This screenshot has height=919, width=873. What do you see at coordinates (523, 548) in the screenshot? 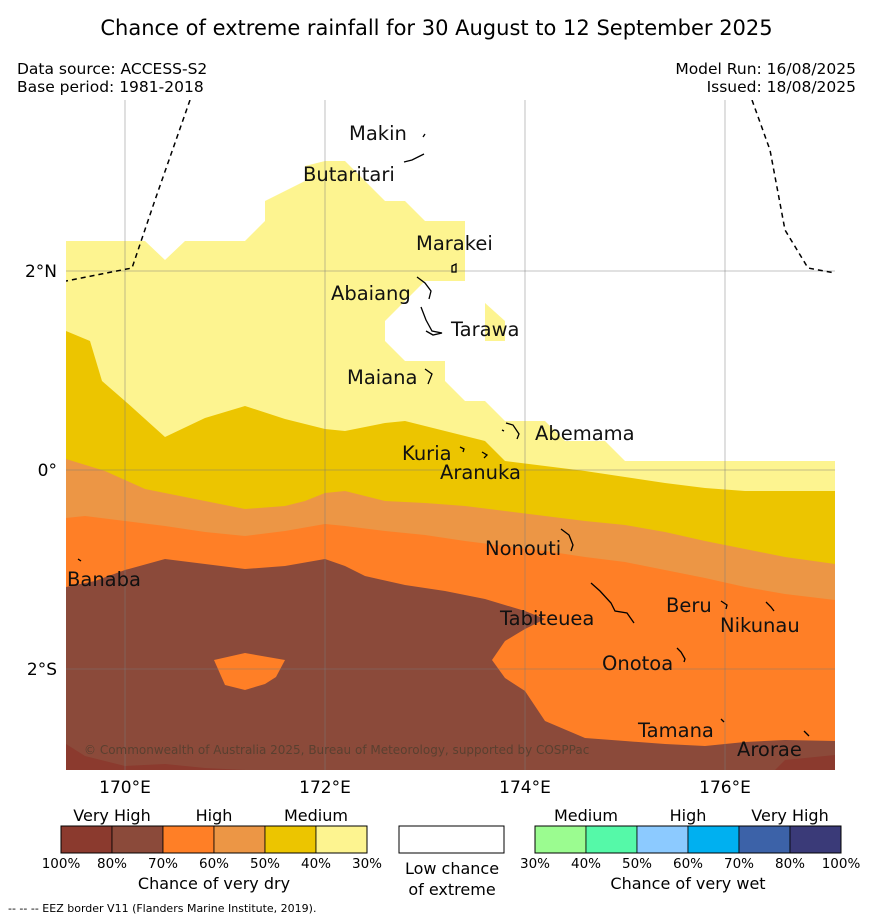
I see `place-label-nonouti: Nonouti` at bounding box center [523, 548].